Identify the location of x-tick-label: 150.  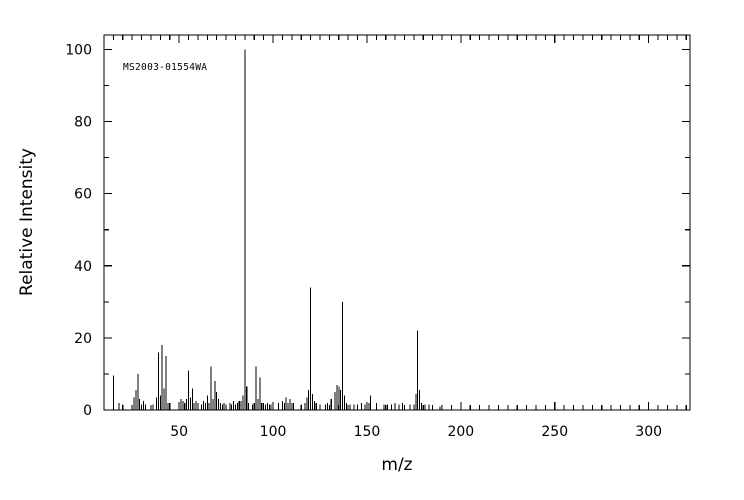
(367, 432).